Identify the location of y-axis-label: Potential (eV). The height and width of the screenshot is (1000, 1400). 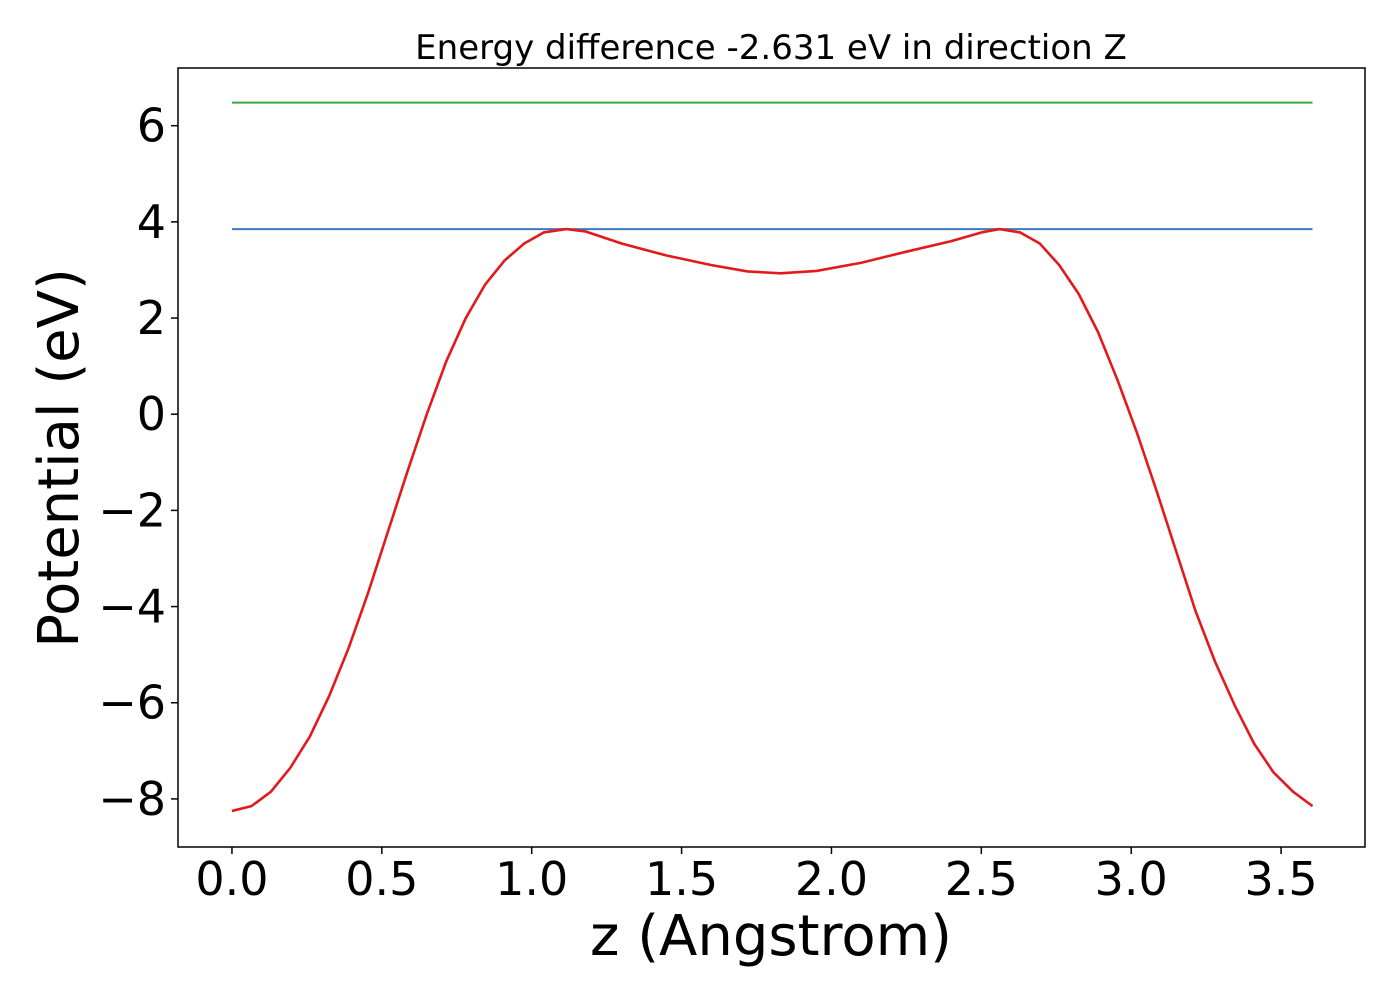
(59, 458).